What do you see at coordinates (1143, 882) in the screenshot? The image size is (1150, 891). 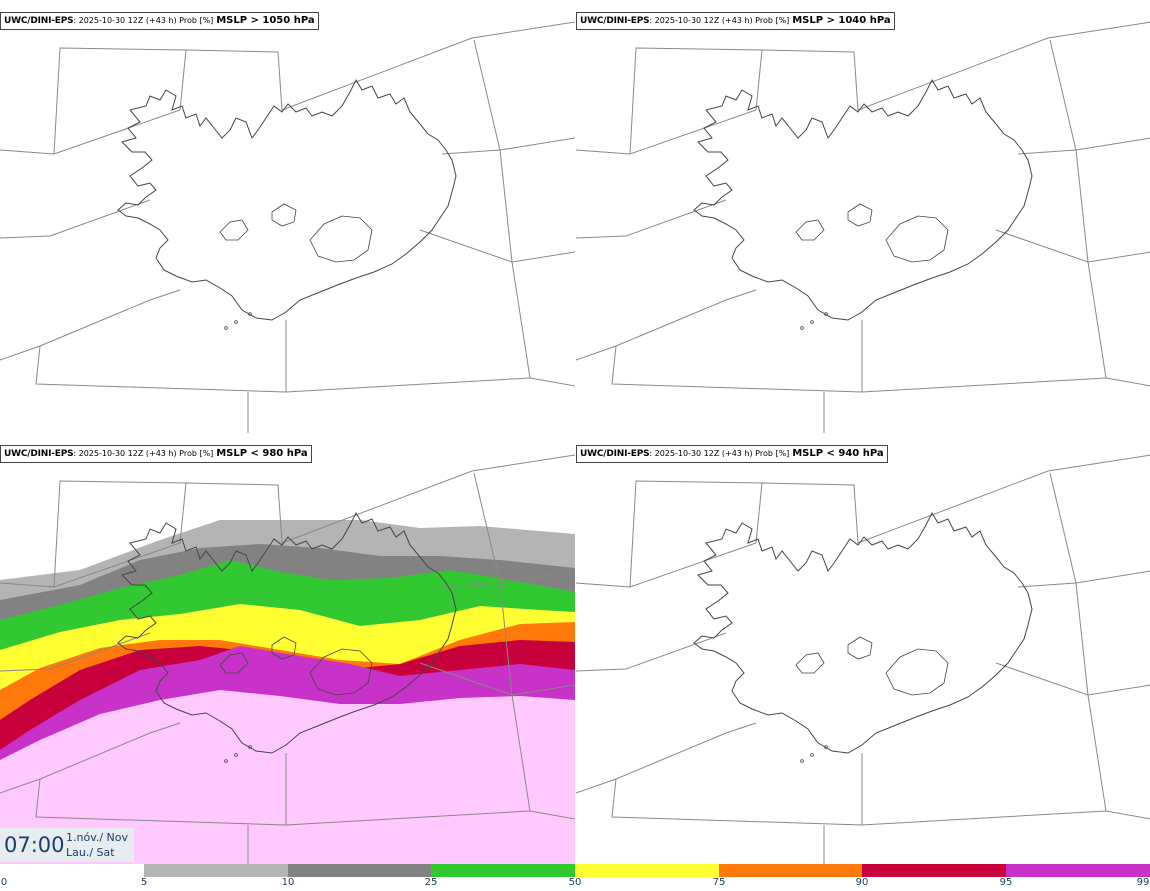 I see `colorbar-tick-label: 99` at bounding box center [1143, 882].